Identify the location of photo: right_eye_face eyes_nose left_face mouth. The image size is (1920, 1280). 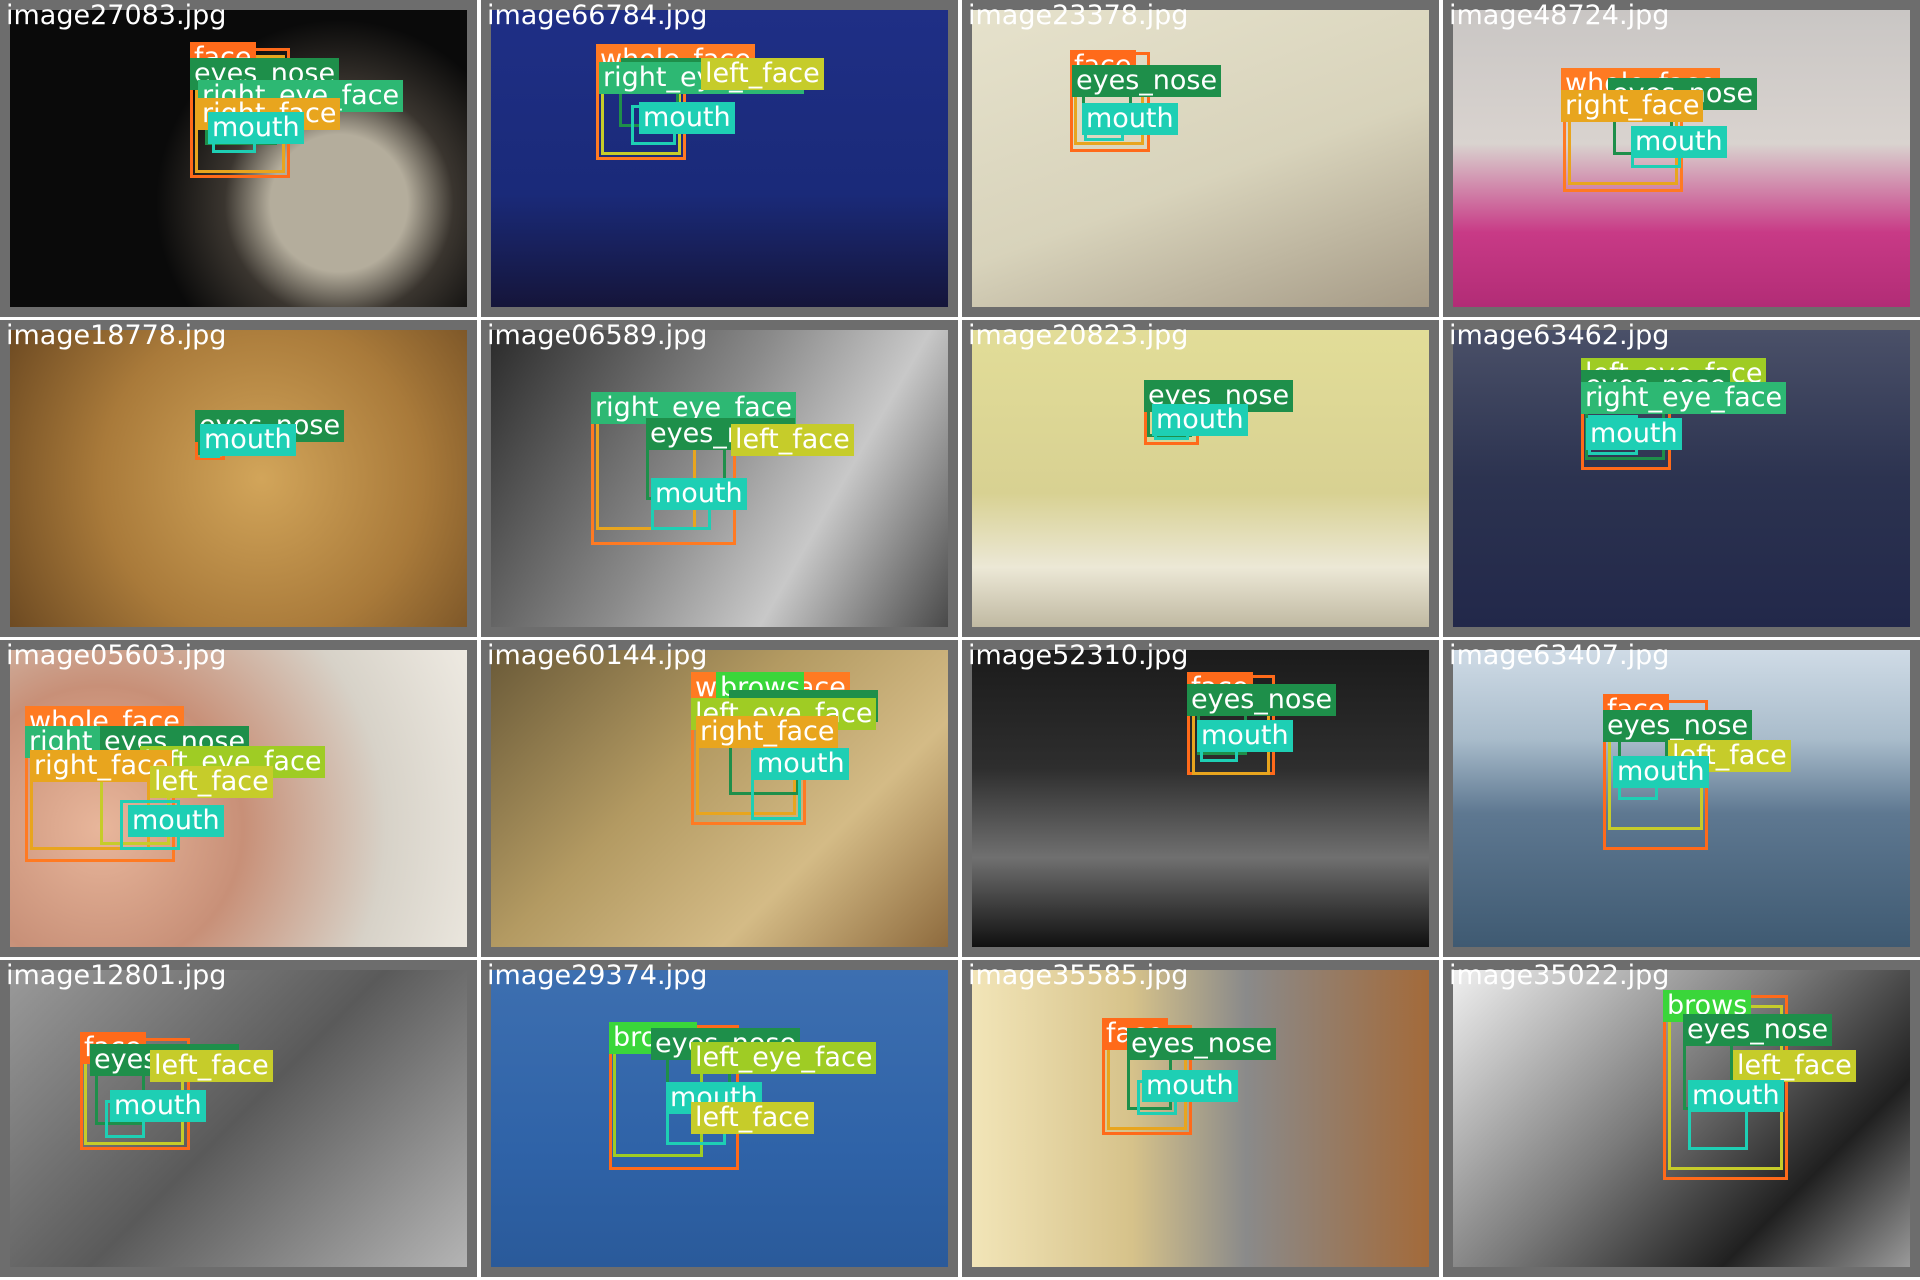
(719, 478).